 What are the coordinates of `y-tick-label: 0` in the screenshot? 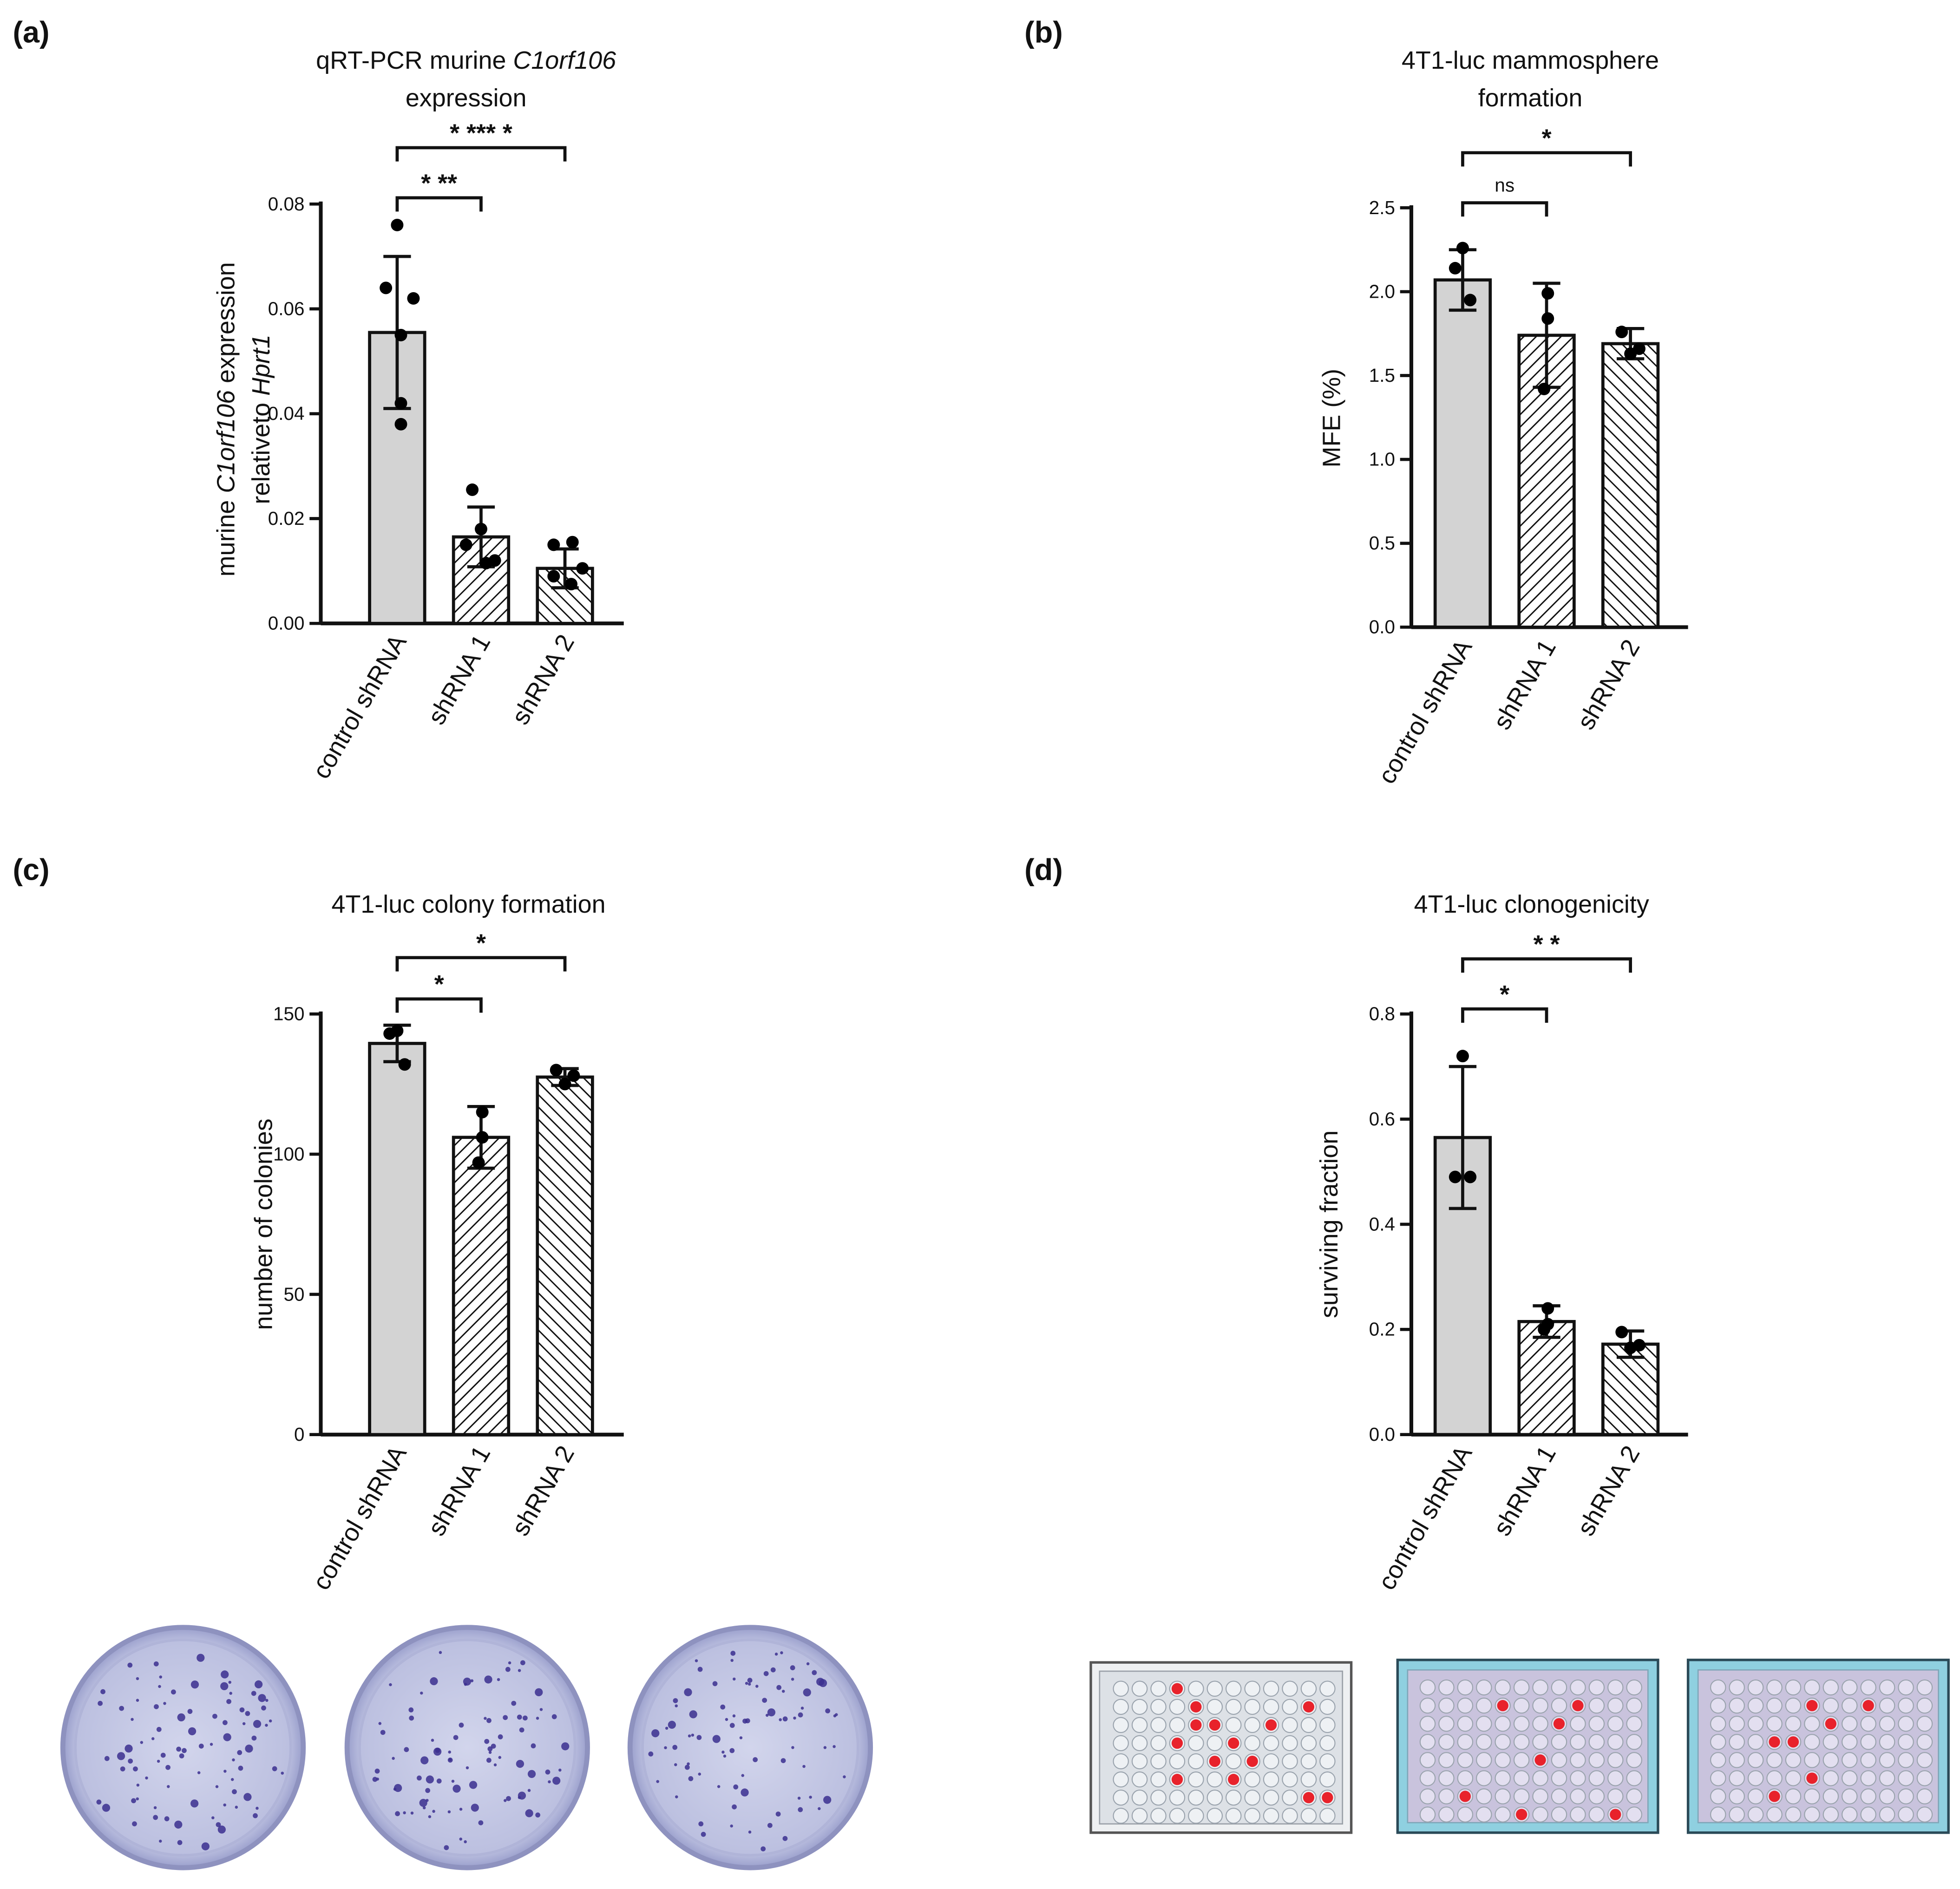 It's located at (299, 1434).